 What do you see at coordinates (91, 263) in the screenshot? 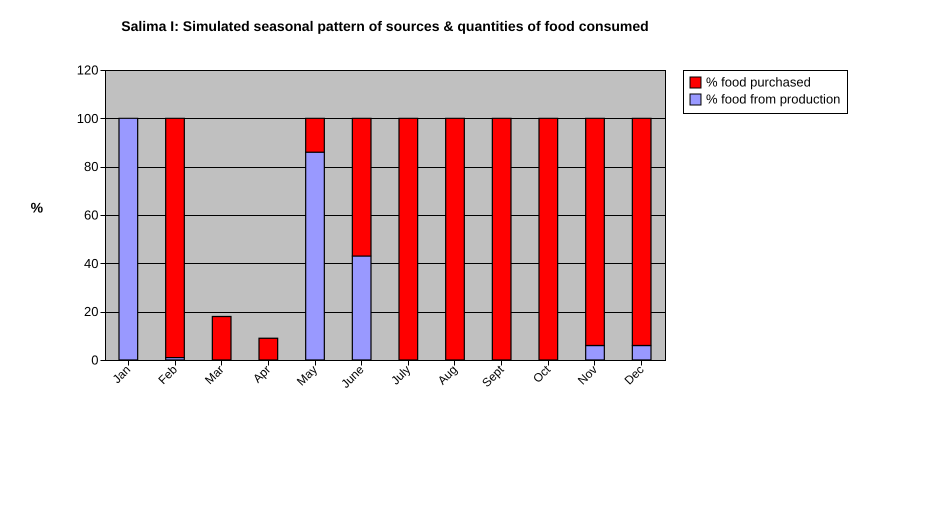
I see `y-tick-label: 40` at bounding box center [91, 263].